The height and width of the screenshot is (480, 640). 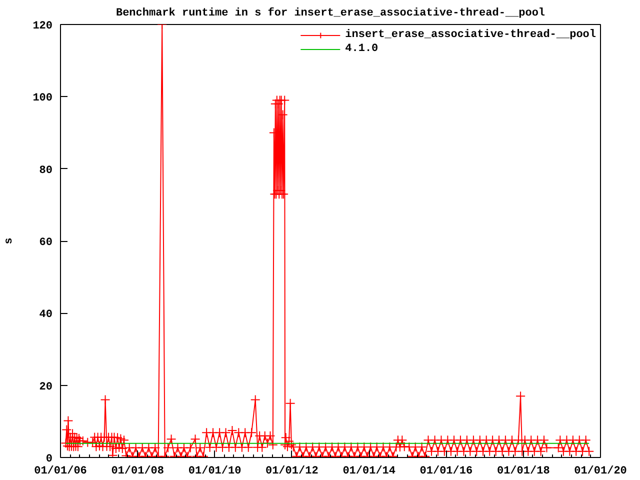 What do you see at coordinates (42, 26) in the screenshot?
I see `y-tick-label: 120` at bounding box center [42, 26].